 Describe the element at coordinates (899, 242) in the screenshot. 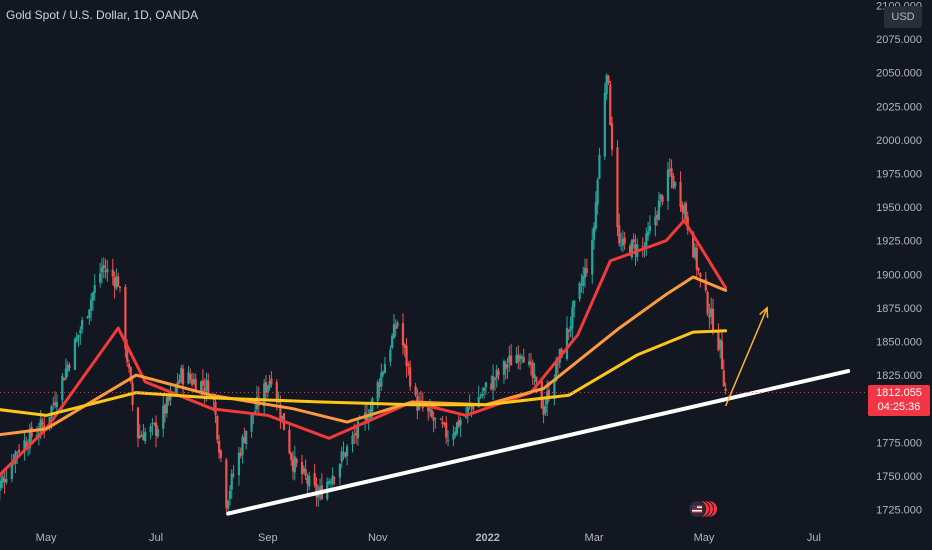

I see `y-tick-label: 1925.000` at that location.